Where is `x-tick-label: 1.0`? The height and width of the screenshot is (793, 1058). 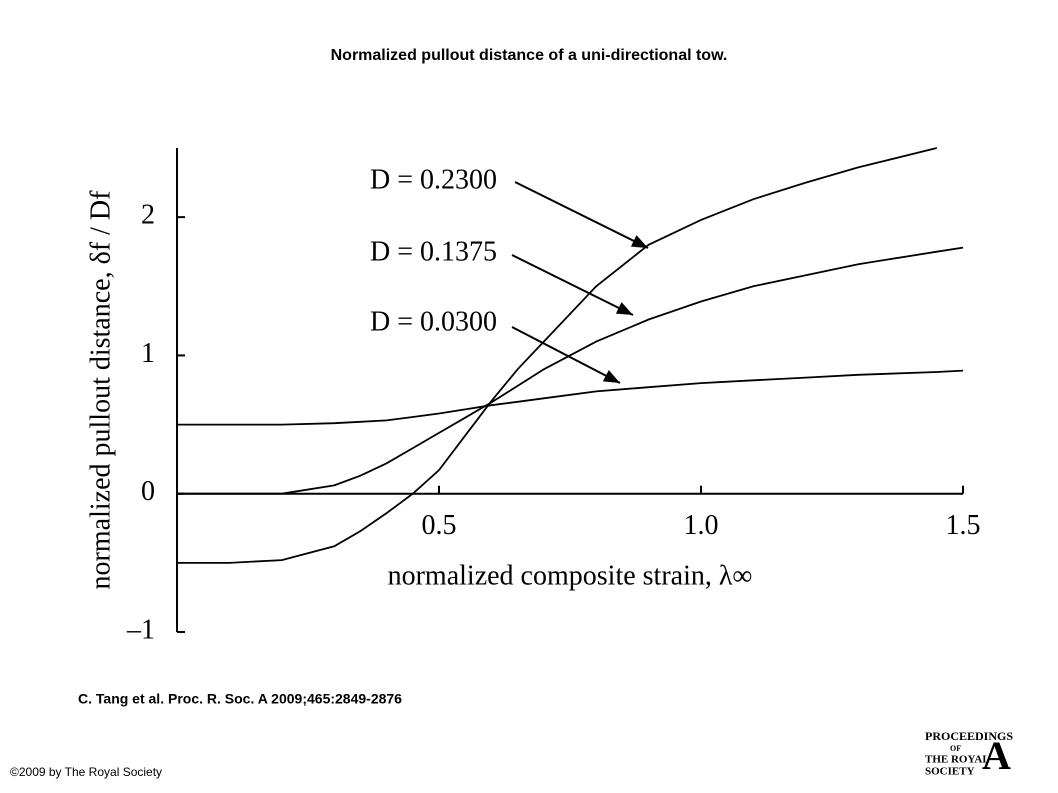 x-tick-label: 1.0 is located at coordinates (701, 525).